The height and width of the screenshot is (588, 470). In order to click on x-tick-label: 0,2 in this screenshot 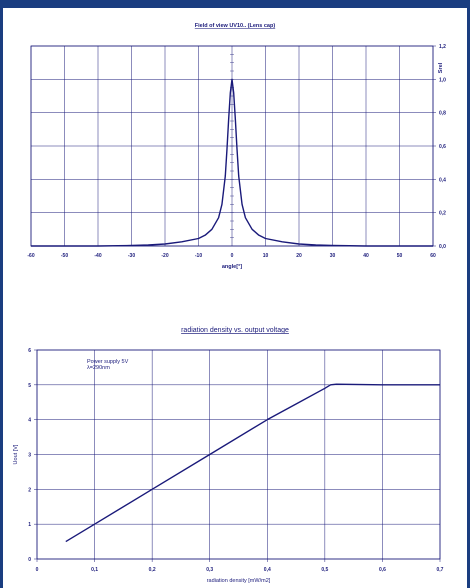, I will do `click(152, 570)`.